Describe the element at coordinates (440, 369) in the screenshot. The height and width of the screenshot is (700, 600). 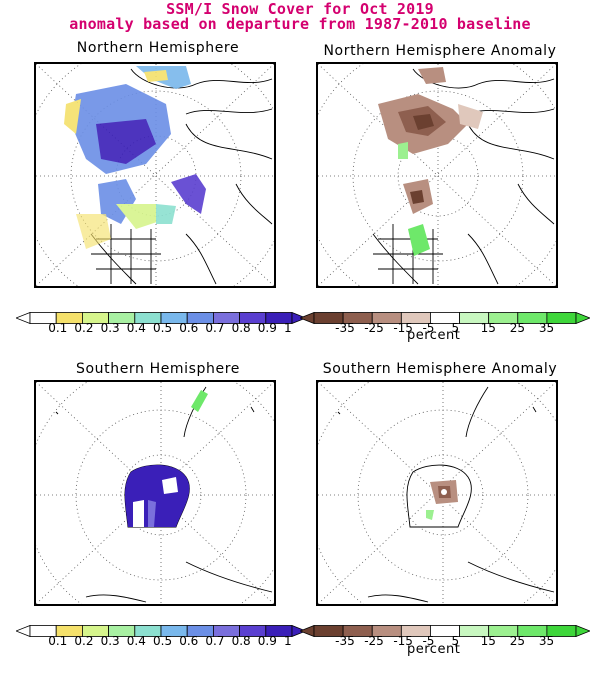
I see `sh-anomaly-panel-title: Southern Hemisphere Anomaly` at that location.